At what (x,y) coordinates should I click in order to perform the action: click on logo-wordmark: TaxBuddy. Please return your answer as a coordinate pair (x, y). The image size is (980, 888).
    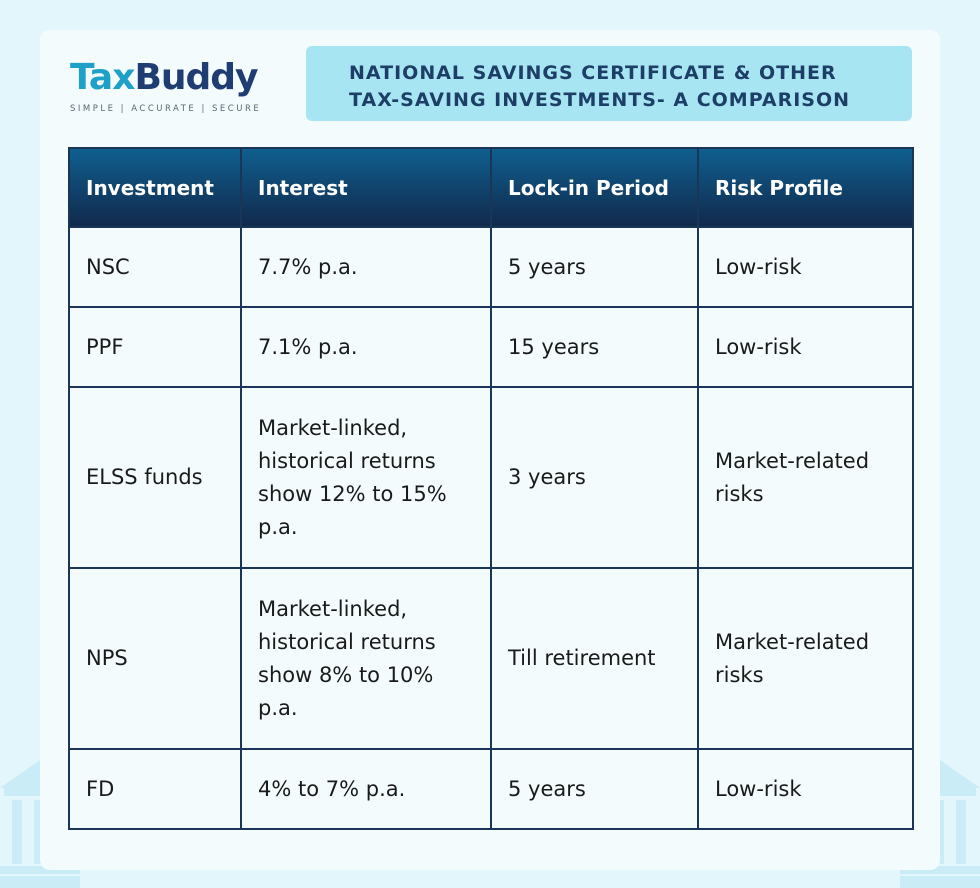
    Looking at the image, I should click on (165, 78).